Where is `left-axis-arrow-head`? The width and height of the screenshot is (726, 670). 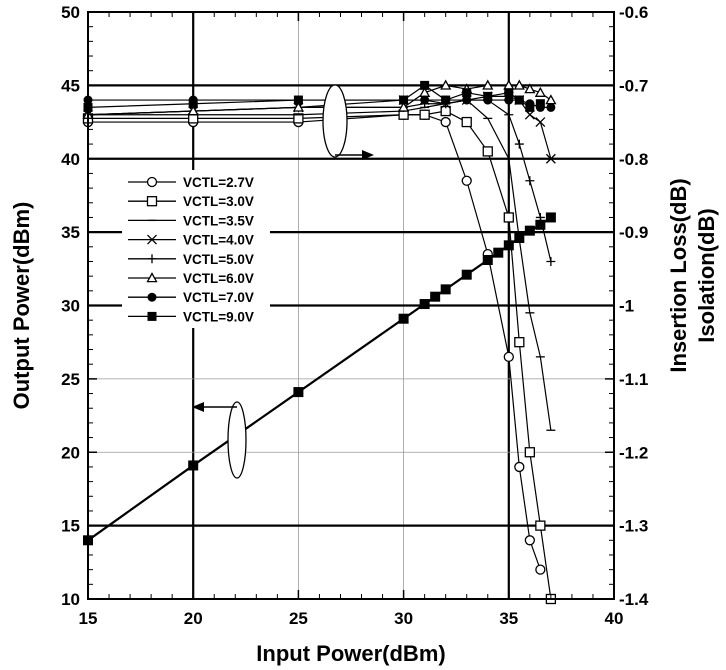 left-axis-arrow-head is located at coordinates (198, 407).